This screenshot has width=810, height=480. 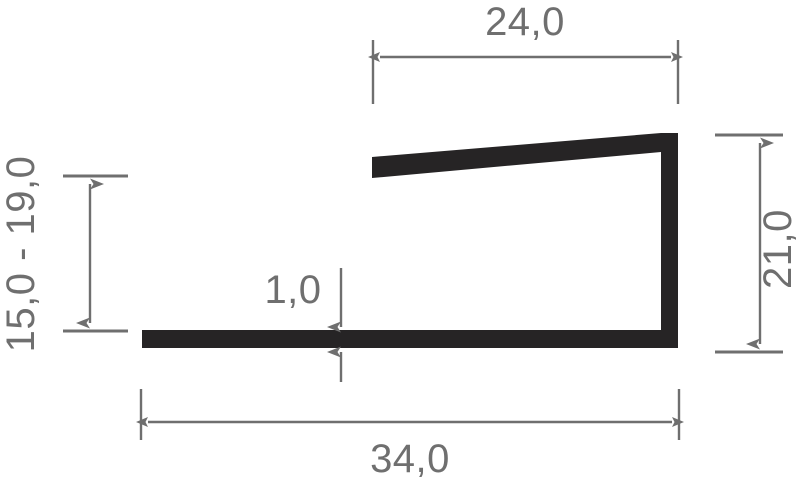 I want to click on dimension-overall-width: 34,0, so click(x=410, y=434).